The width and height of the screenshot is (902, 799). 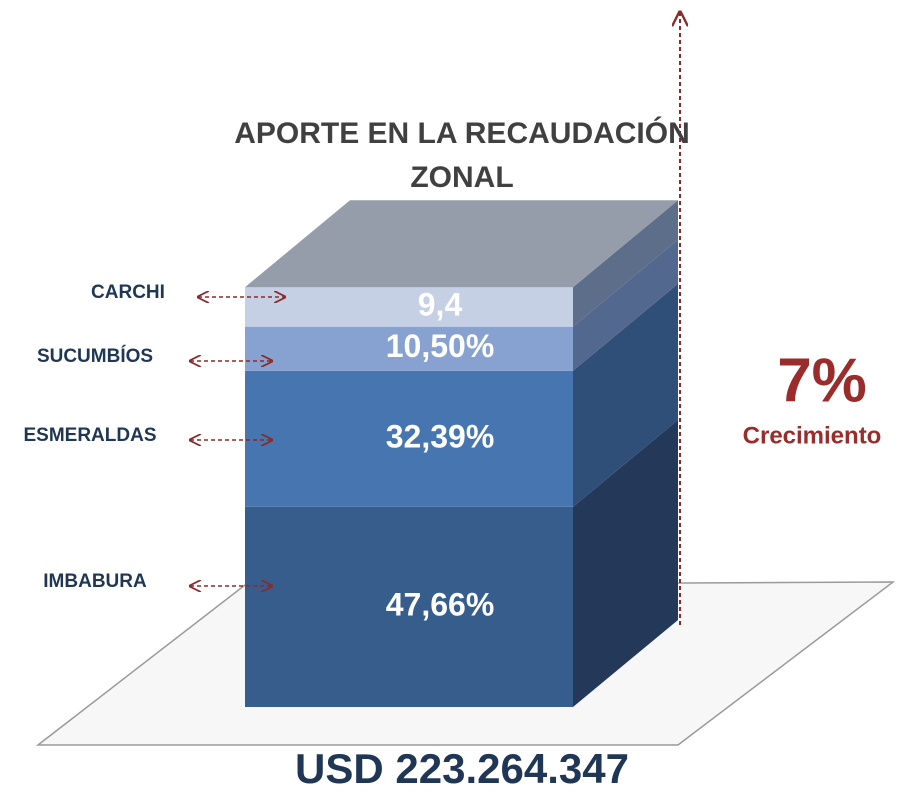 I want to click on total-label: USD 223.264.347, so click(x=462, y=768).